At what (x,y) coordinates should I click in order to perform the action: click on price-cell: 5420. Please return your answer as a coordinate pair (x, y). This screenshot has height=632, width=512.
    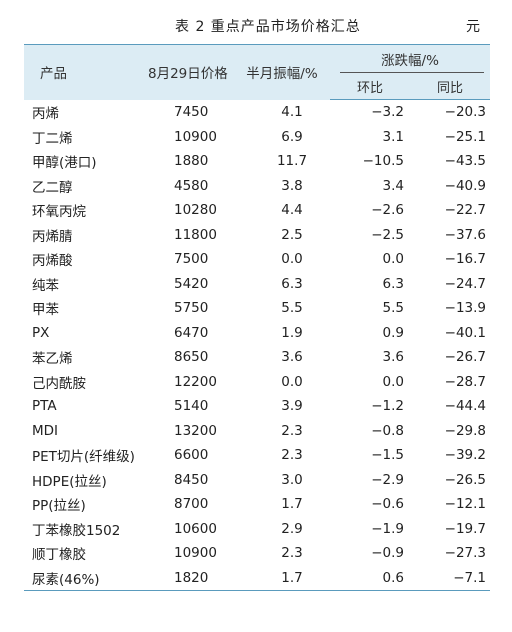
    Looking at the image, I should click on (191, 283).